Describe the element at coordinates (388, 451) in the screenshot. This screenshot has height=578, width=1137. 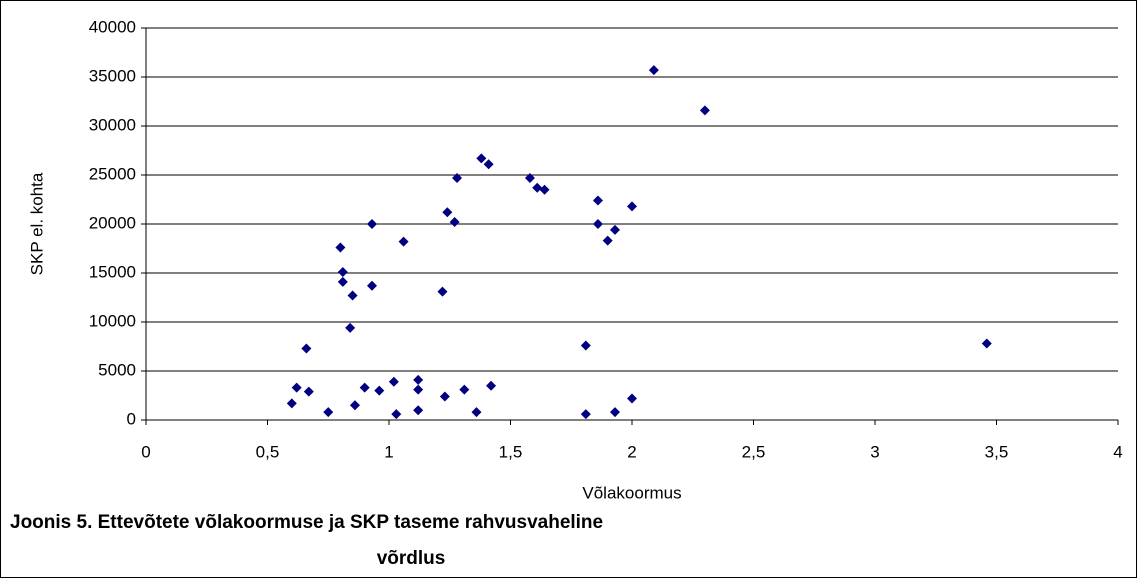
I see `x-tick-label: 1` at that location.